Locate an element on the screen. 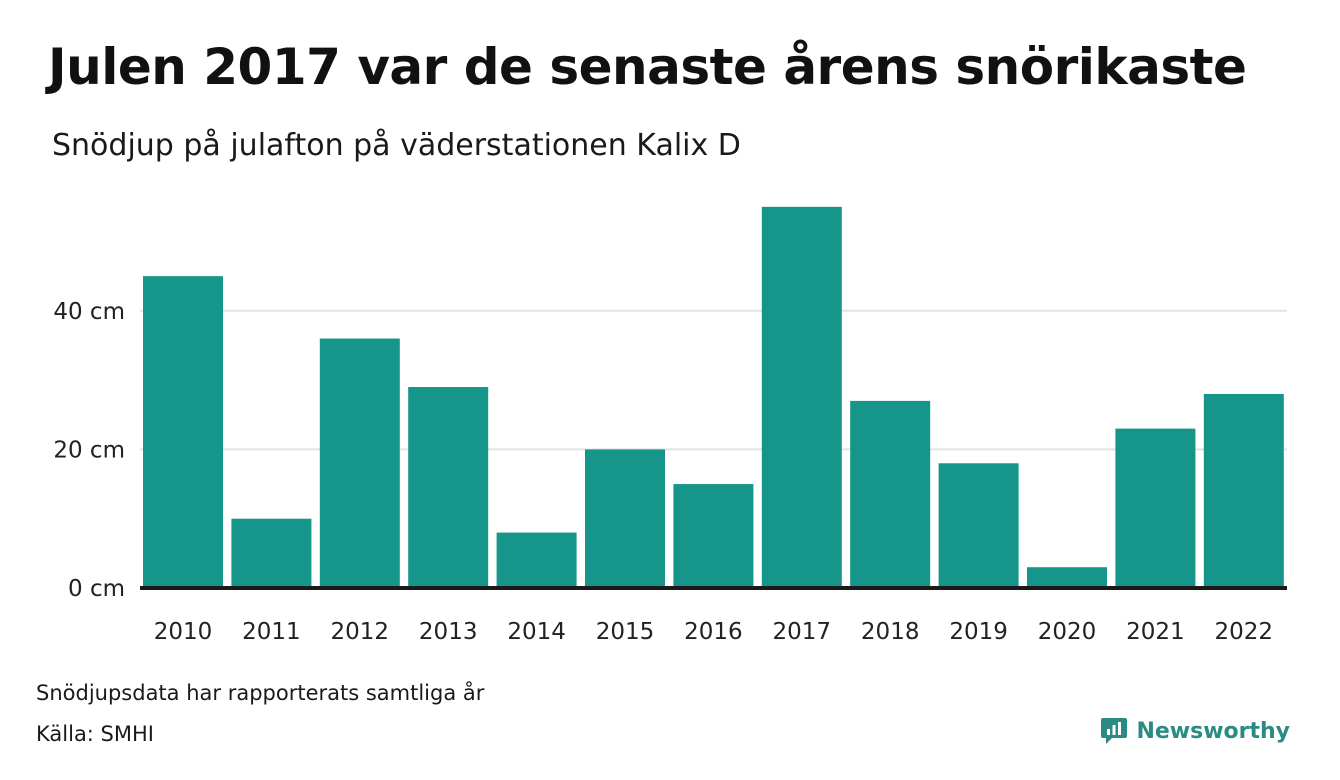 This screenshot has width=1340, height=780. source-note: Källa: SMHI is located at coordinates (95, 734).